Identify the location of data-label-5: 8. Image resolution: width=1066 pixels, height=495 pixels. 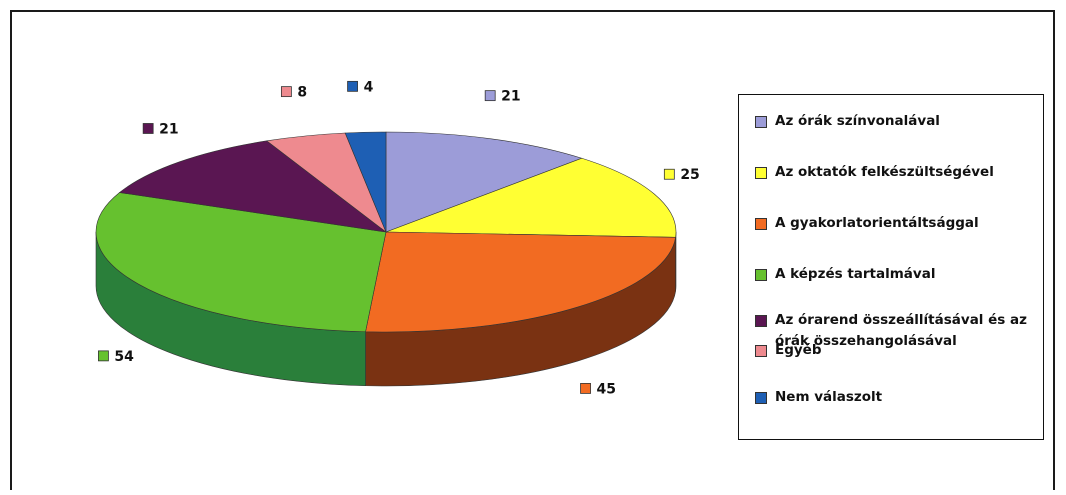
(293, 93).